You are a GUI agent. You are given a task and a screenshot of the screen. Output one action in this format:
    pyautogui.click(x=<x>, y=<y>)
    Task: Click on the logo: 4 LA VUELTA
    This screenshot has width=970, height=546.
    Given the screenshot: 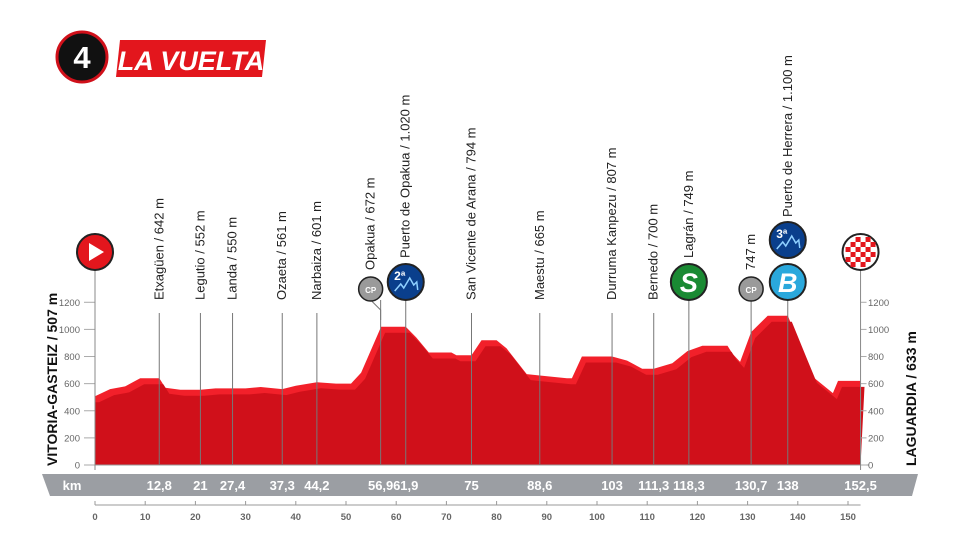 What is the action you would take?
    pyautogui.click(x=160, y=57)
    